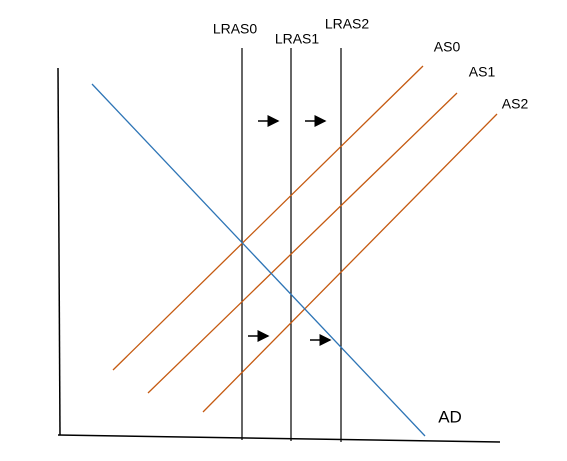 The height and width of the screenshot is (461, 567). I want to click on y-axis, so click(59, 251).